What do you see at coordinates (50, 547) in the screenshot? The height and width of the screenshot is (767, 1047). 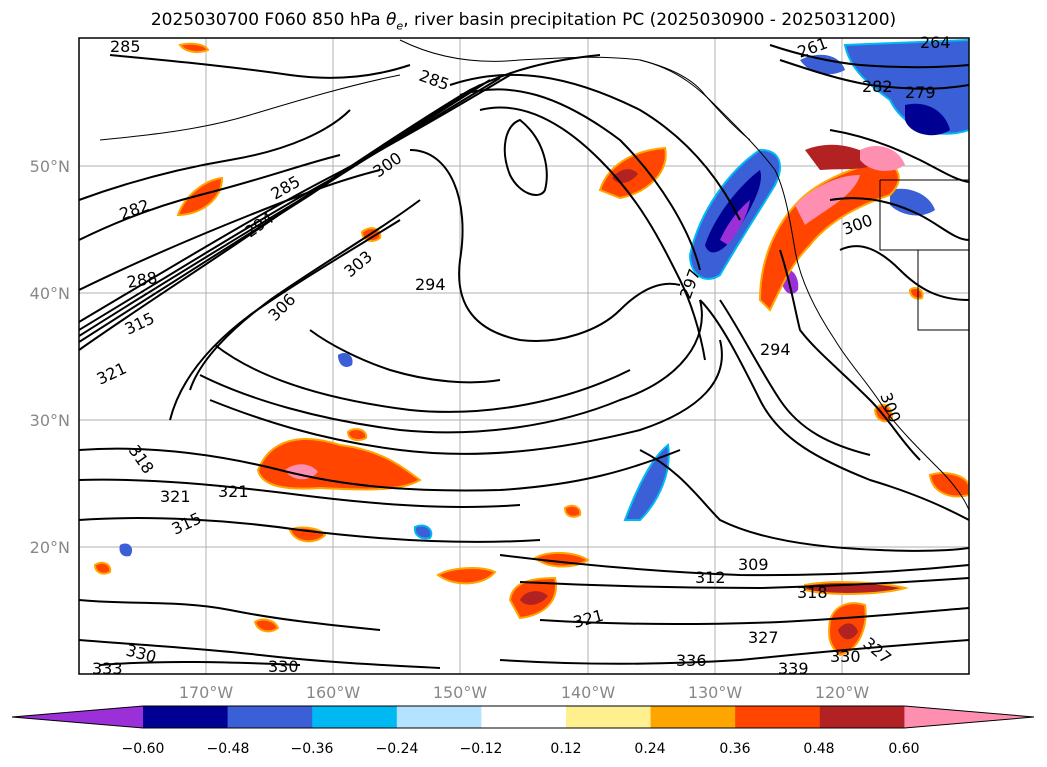 I see `lat-label: 20°N` at bounding box center [50, 547].